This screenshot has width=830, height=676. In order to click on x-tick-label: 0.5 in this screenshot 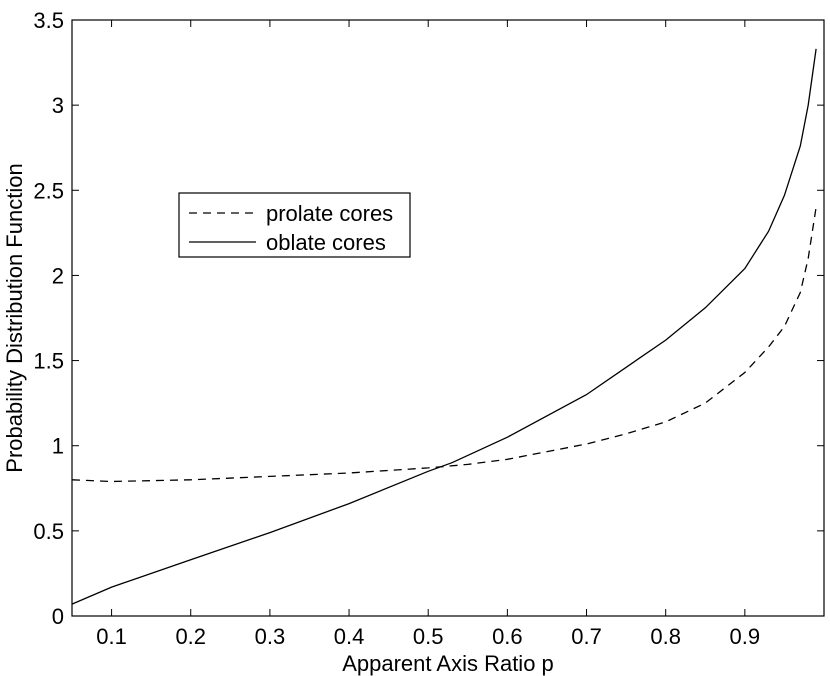, I will do `click(428, 636)`.